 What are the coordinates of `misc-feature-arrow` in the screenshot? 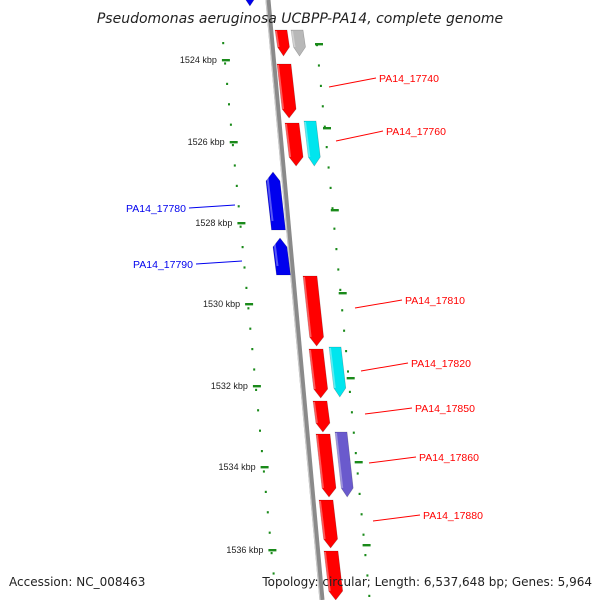 It's located at (344, 464).